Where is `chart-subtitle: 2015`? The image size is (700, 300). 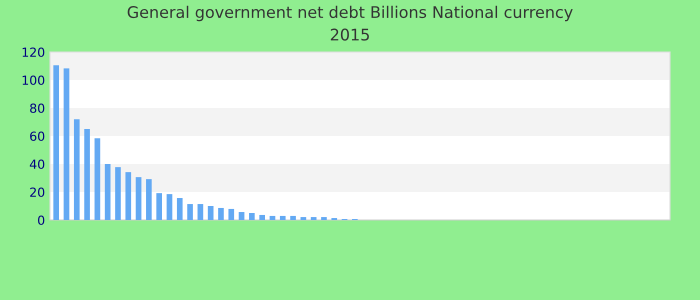
chart-subtitle: 2015 is located at coordinates (349, 34).